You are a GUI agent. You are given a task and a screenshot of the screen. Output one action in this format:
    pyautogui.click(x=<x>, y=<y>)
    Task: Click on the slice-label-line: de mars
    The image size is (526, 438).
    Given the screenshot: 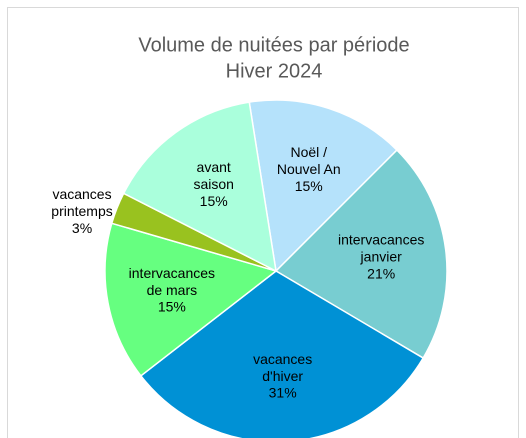 What is the action you would take?
    pyautogui.click(x=172, y=290)
    